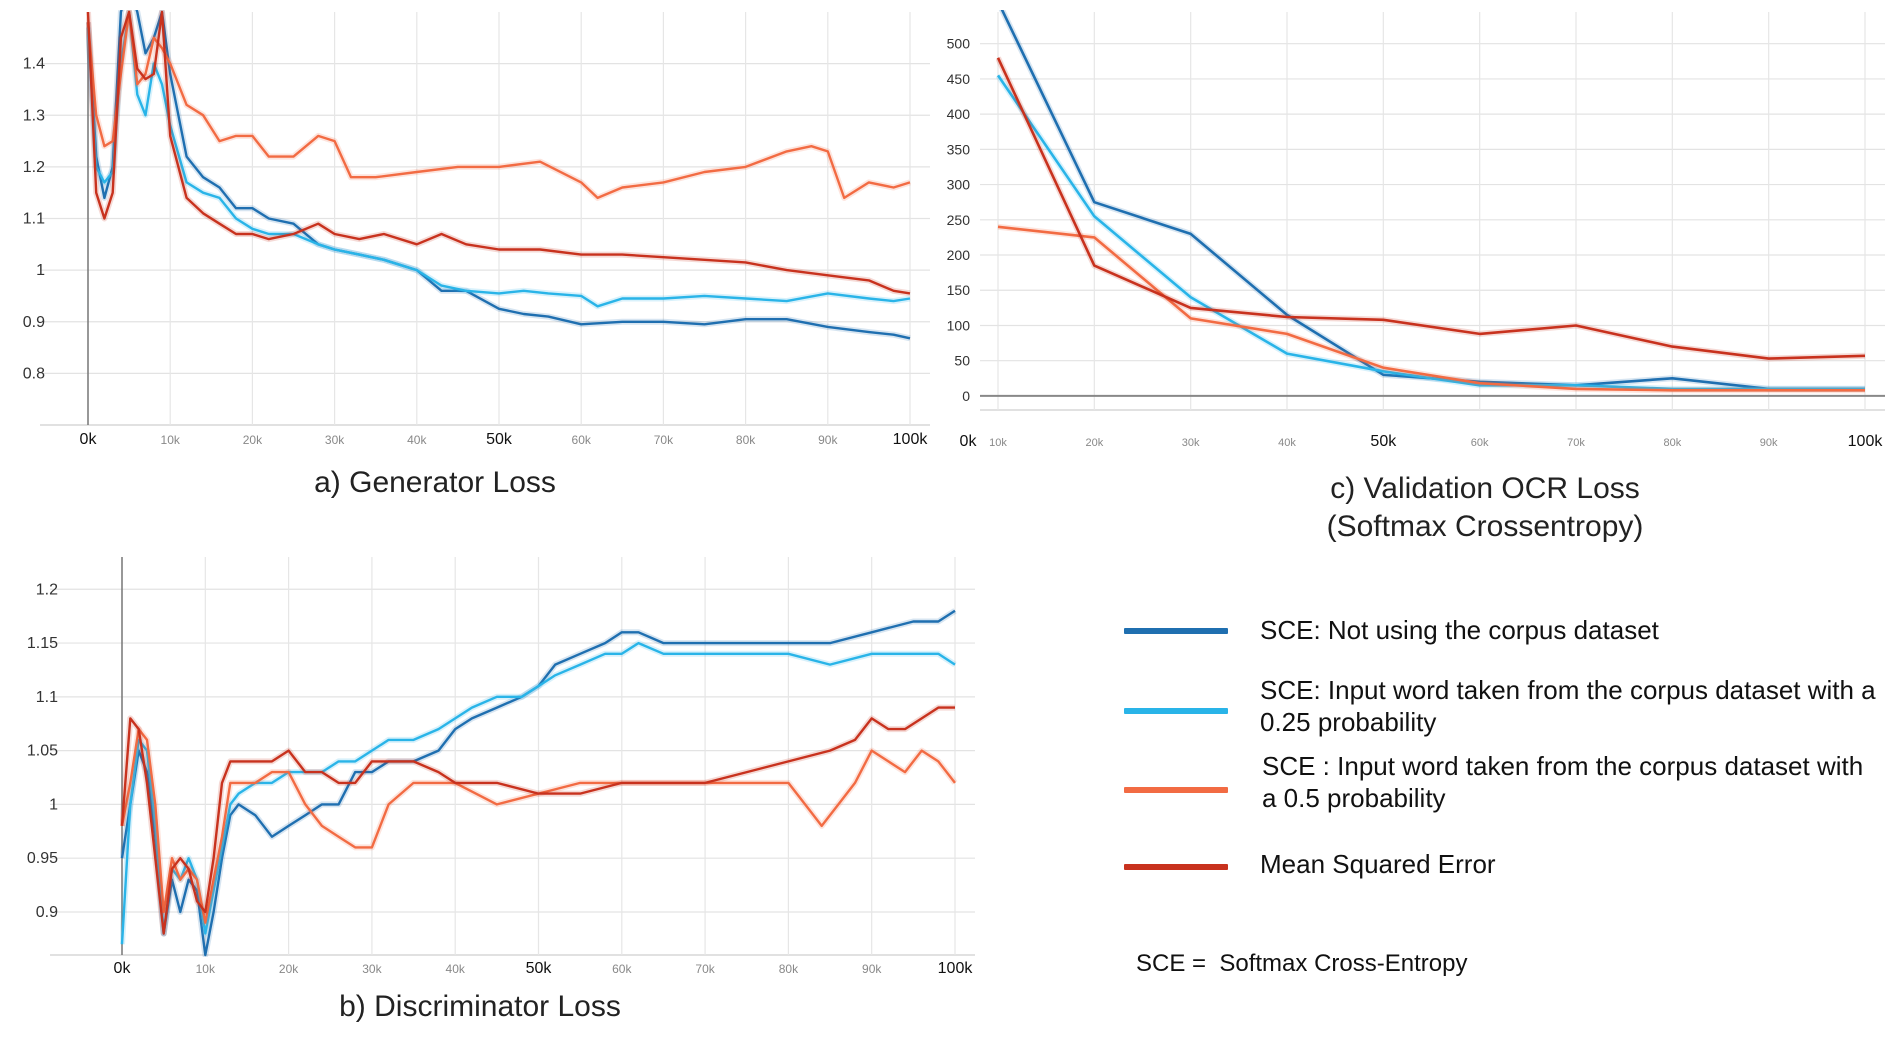  What do you see at coordinates (1485, 488) in the screenshot?
I see `validation-ocr-loss-title: c) Validation OCR Loss` at bounding box center [1485, 488].